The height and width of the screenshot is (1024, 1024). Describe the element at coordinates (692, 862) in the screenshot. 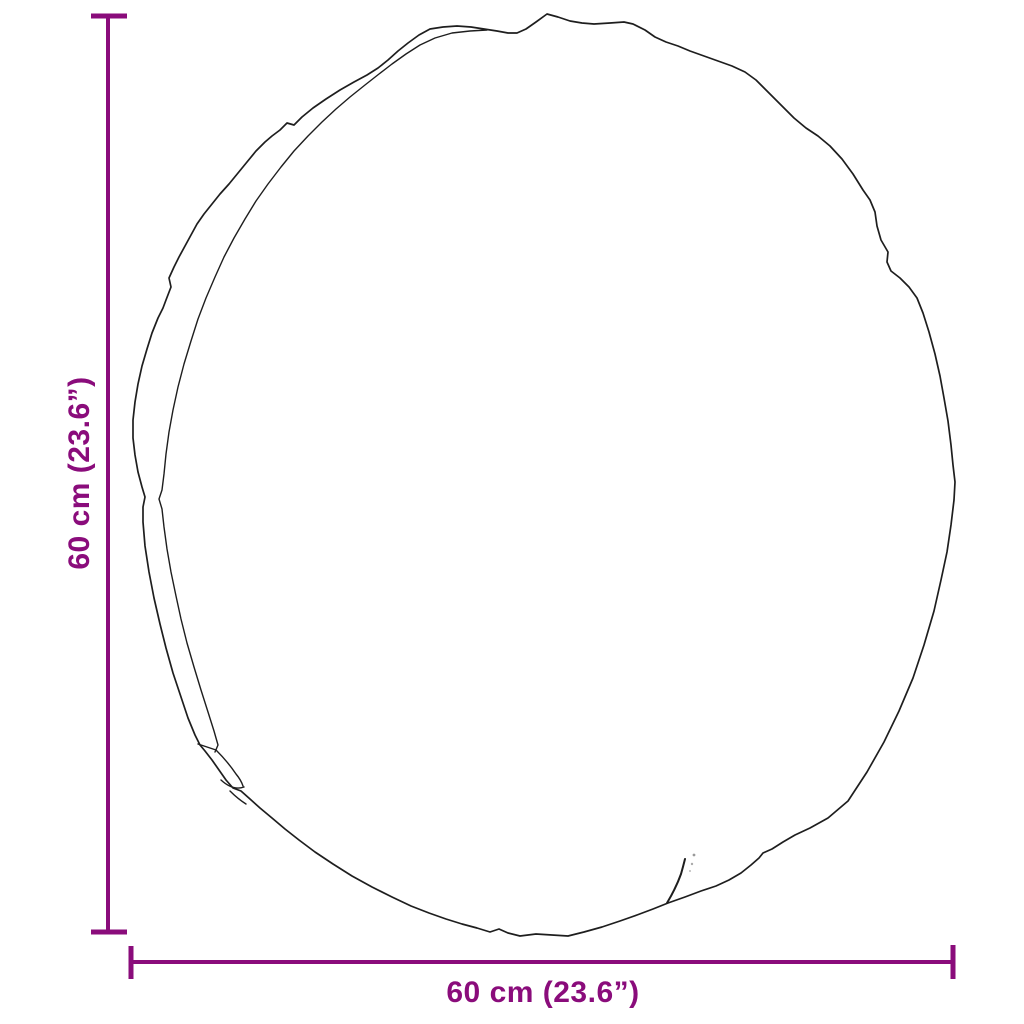

I see `stitch-dots` at that location.